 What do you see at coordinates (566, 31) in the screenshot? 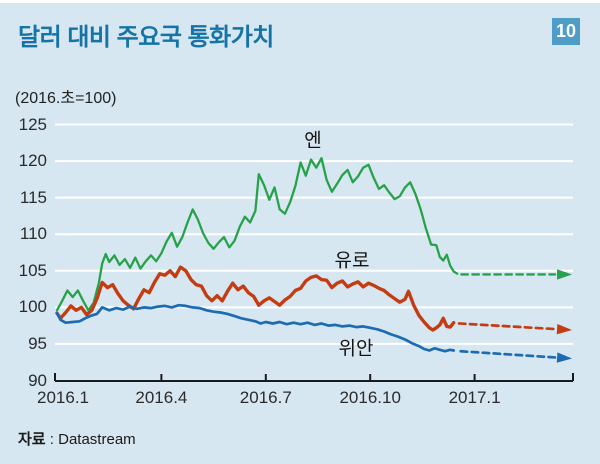
I see `figure-number-badge: 10` at bounding box center [566, 31].